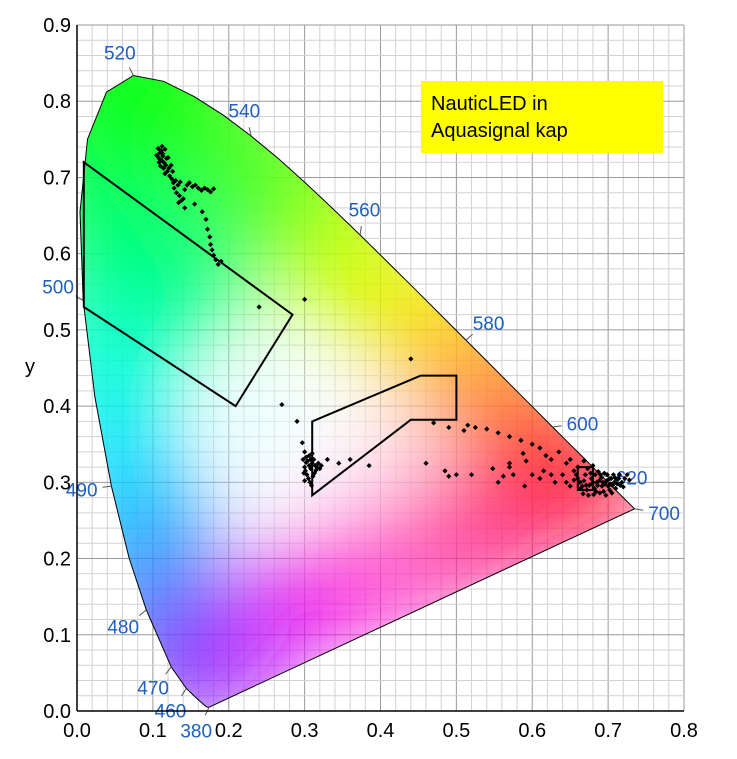  What do you see at coordinates (188, 284) in the screenshot?
I see `region-green` at bounding box center [188, 284].